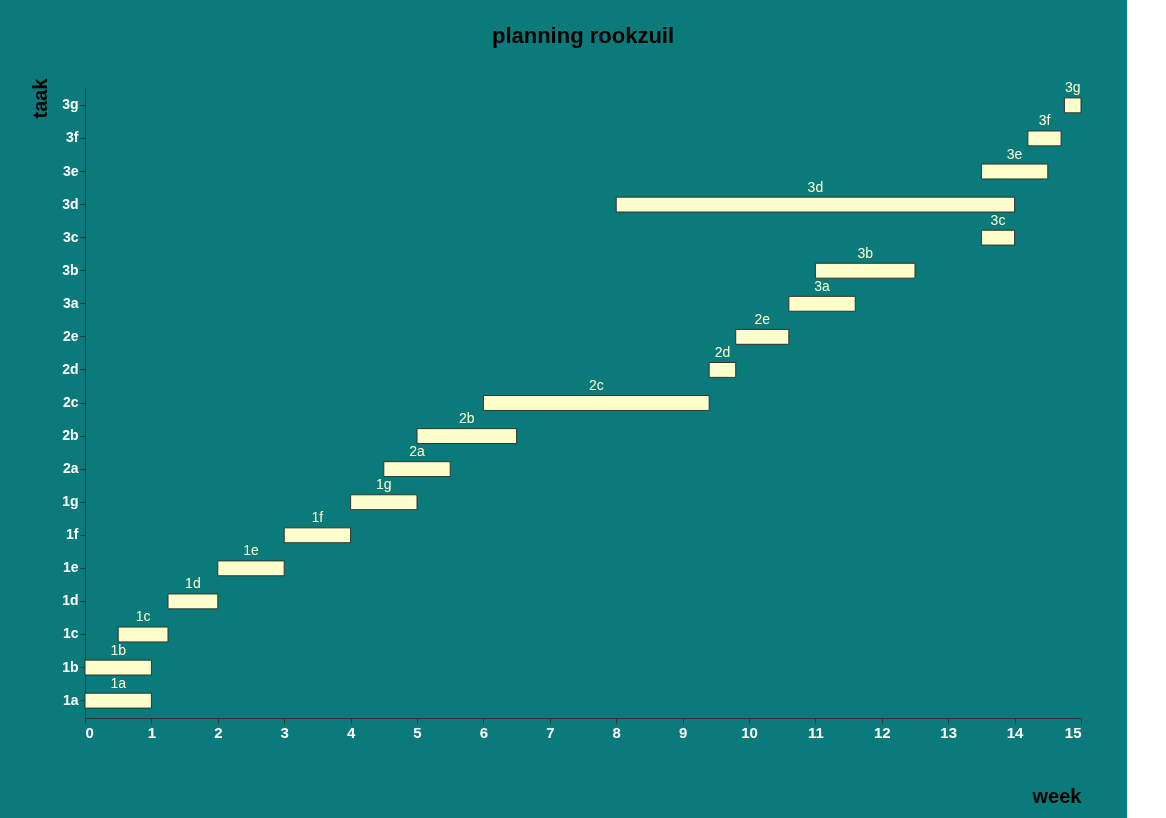 This screenshot has height=818, width=1166. Describe the element at coordinates (70, 236) in the screenshot. I see `y-tick-label: 3c` at that location.